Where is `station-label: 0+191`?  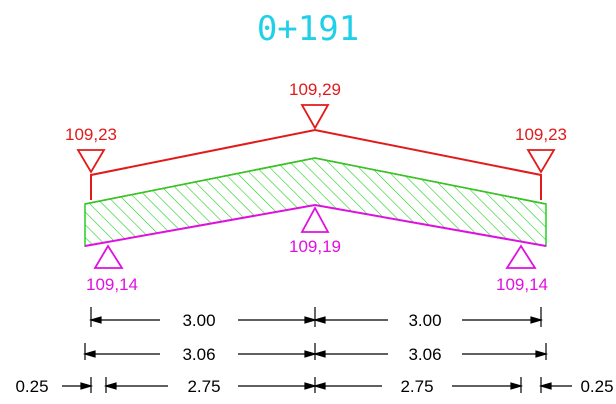
station-label: 0+191 is located at coordinates (308, 29).